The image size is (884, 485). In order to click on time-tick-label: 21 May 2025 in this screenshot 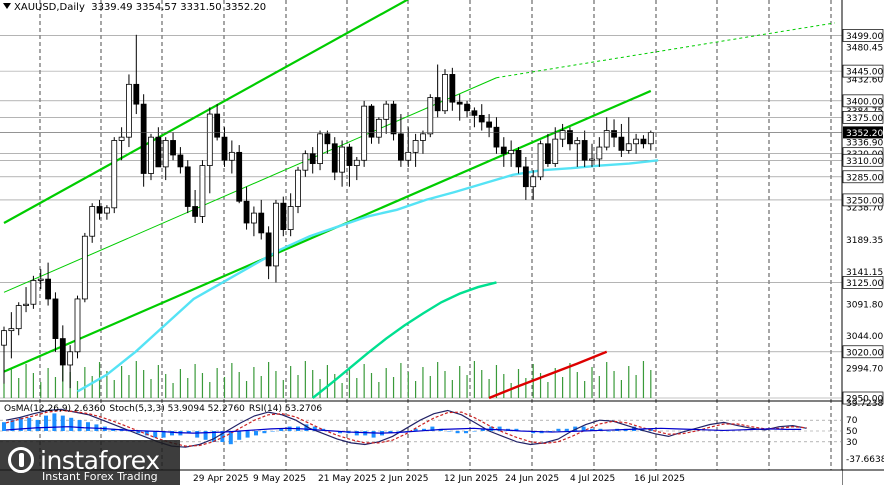, I will do `click(347, 479)`.